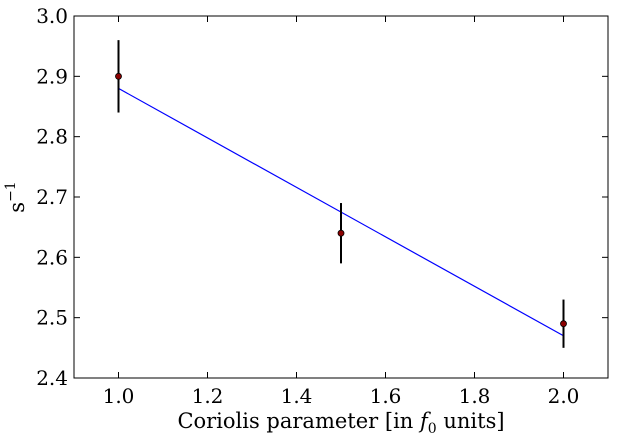 The height and width of the screenshot is (439, 624). I want to click on y-tick-label-7: 3.0, so click(52, 16).